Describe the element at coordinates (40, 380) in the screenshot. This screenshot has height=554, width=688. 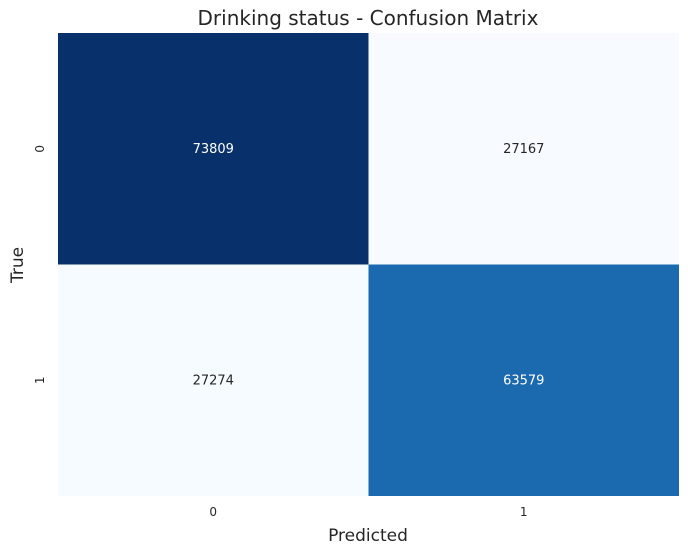
I see `y-tick-label-1: 1` at that location.